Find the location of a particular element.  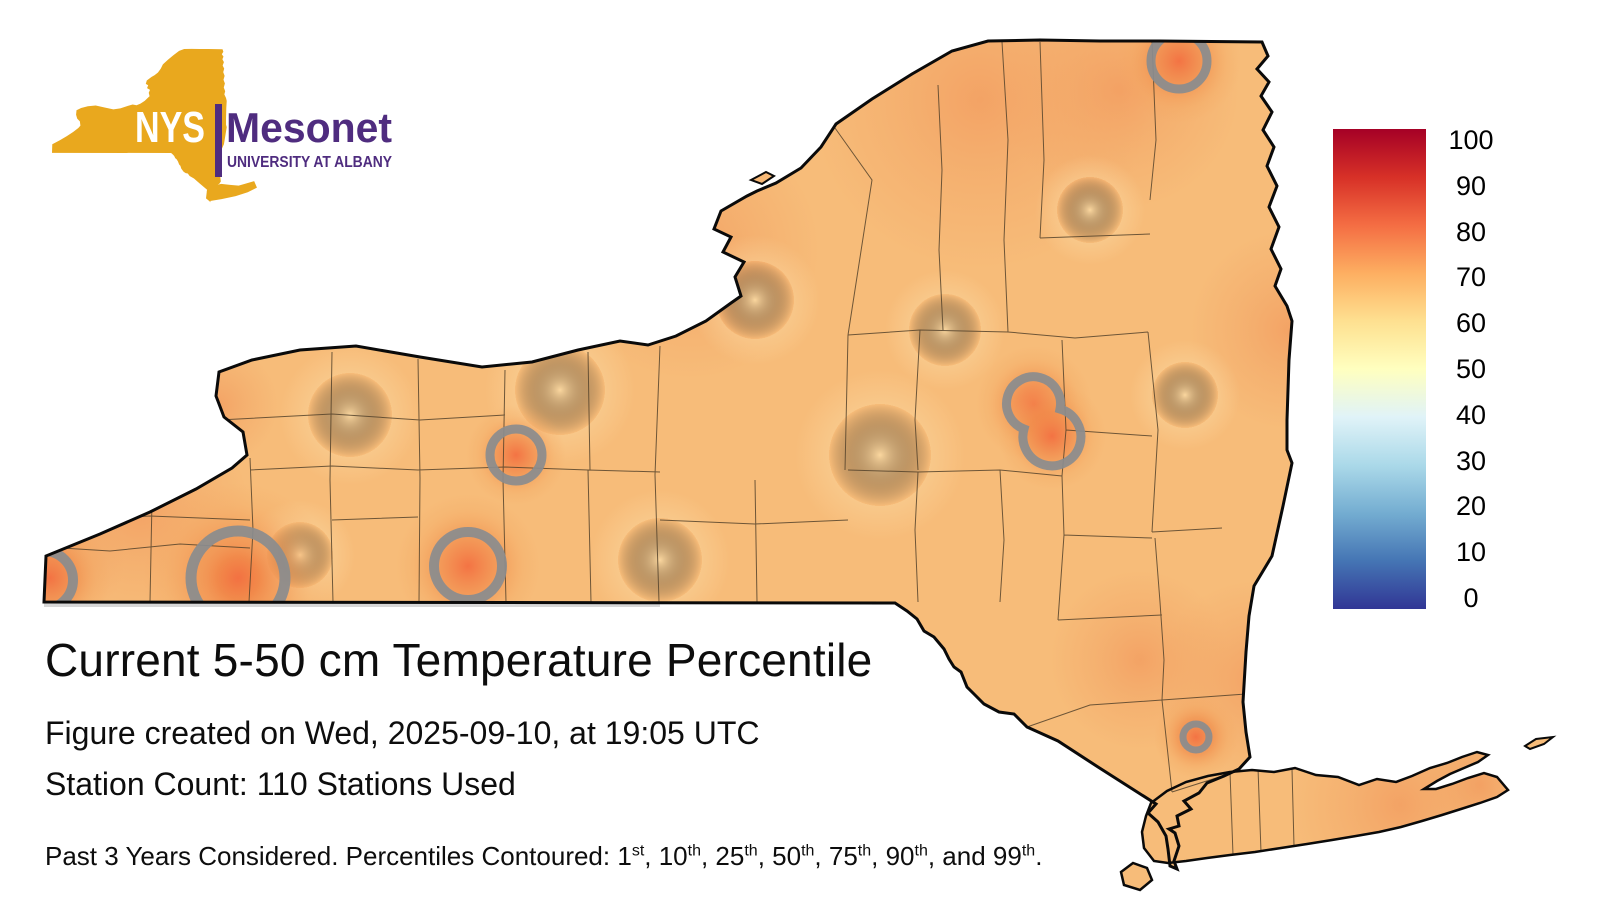

colorbar-tick: 90 is located at coordinates (1471, 186).